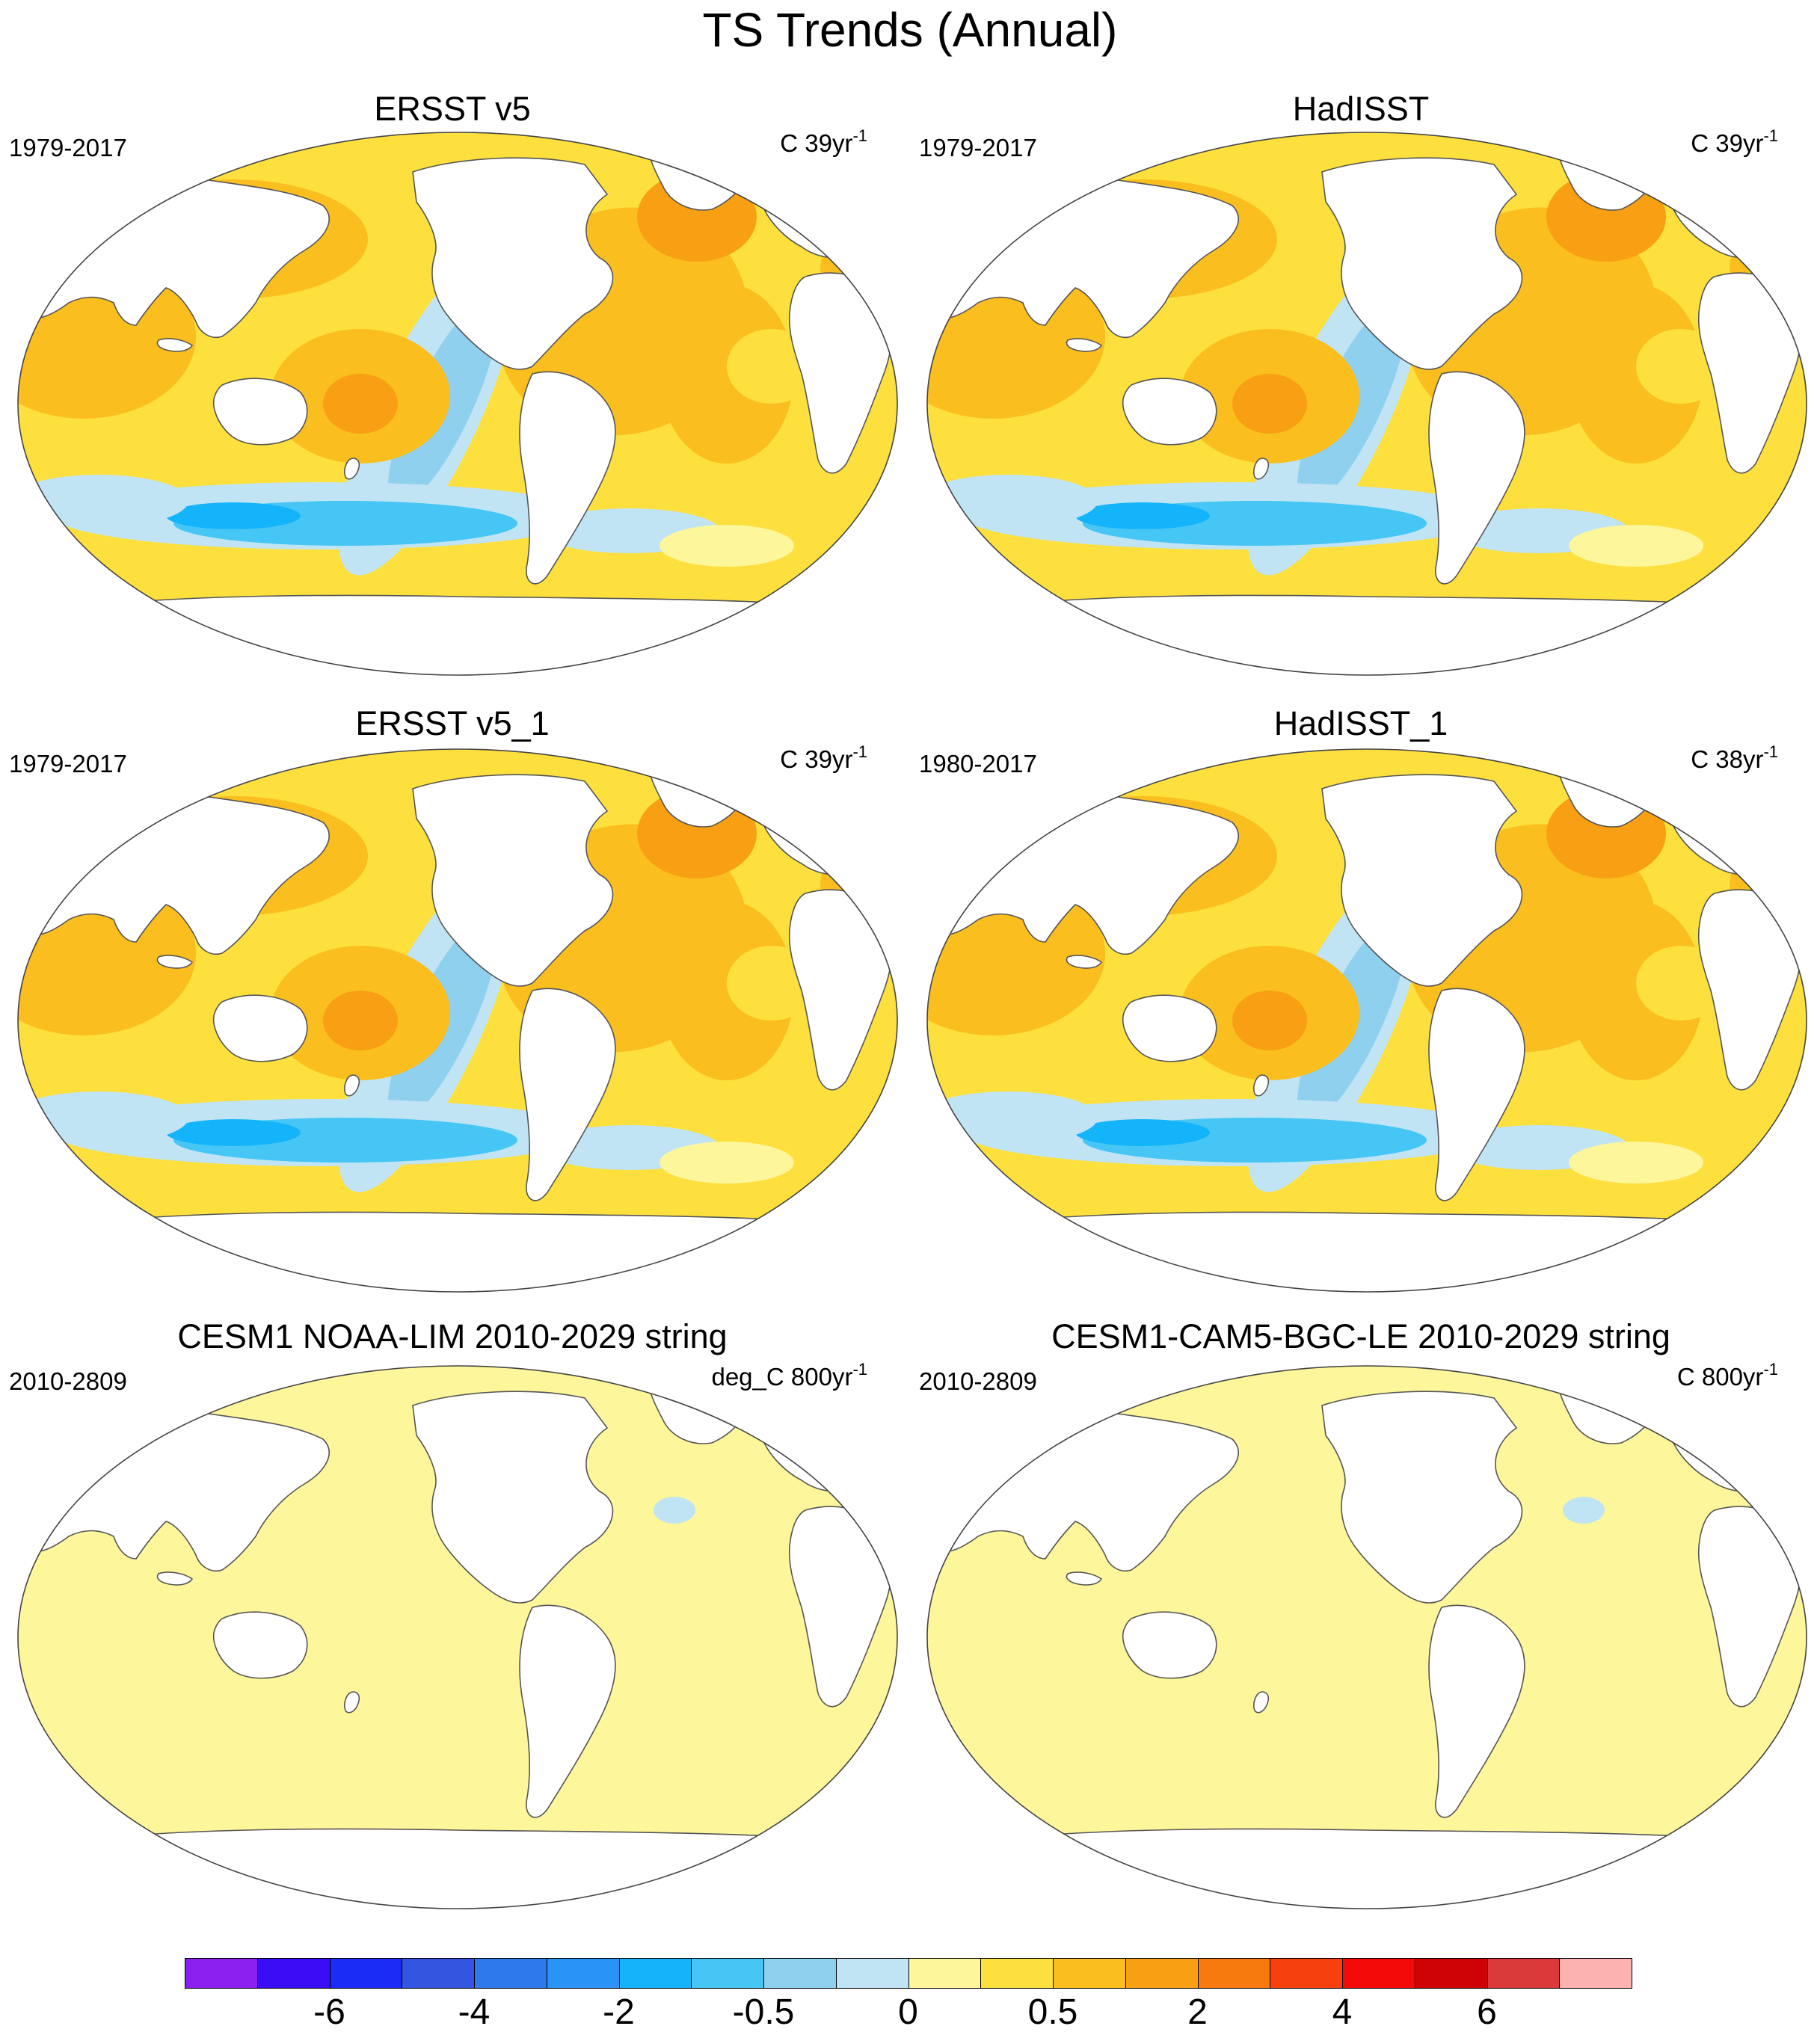 The height and width of the screenshot is (2032, 1820). What do you see at coordinates (763, 2012) in the screenshot?
I see `colorbar-tick-label: -0.5` at bounding box center [763, 2012].